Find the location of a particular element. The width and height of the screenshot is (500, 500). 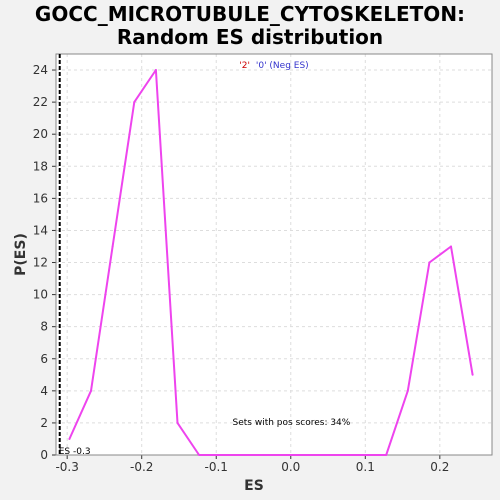

y-tick-label: 20 is located at coordinates (40, 134).